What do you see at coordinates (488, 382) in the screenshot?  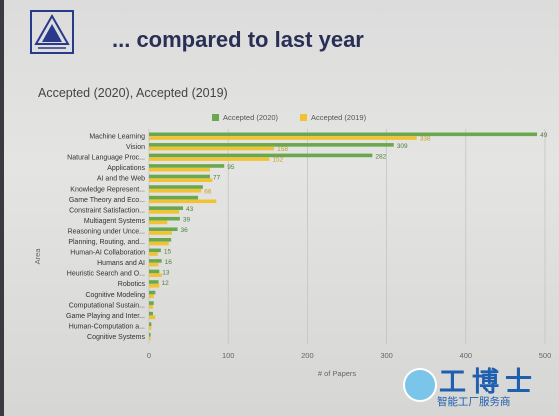 I see `watermark-text: 工博士` at bounding box center [488, 382].